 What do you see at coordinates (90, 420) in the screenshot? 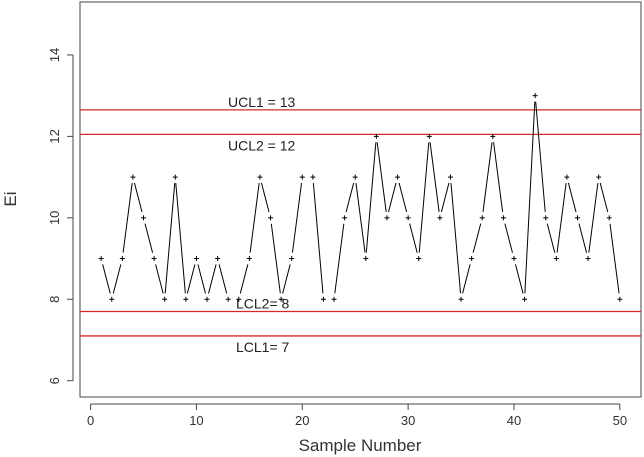
I see `x-tick-label: 0` at bounding box center [90, 420].